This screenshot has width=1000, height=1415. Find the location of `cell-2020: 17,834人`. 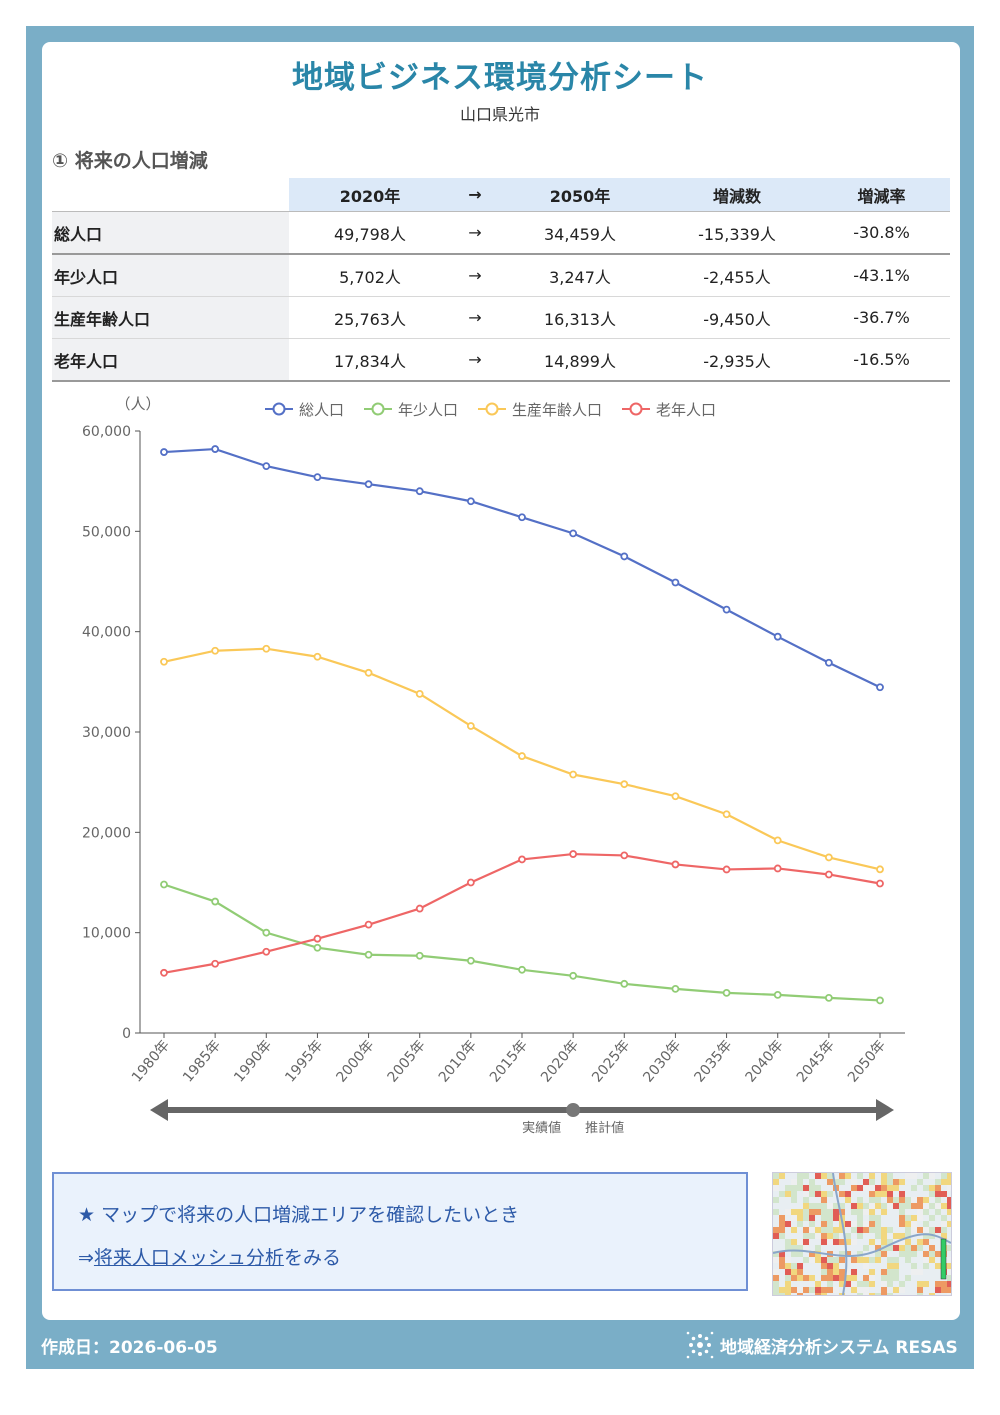

cell-2020: 17,834人 is located at coordinates (370, 360).